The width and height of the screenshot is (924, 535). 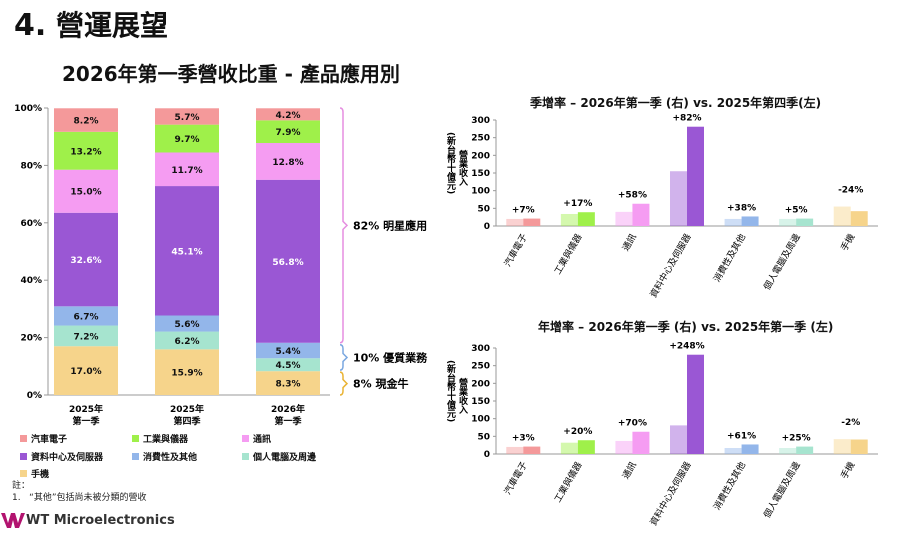 What do you see at coordinates (733, 450) in the screenshot?
I see `bar-prior-consumer` at bounding box center [733, 450].